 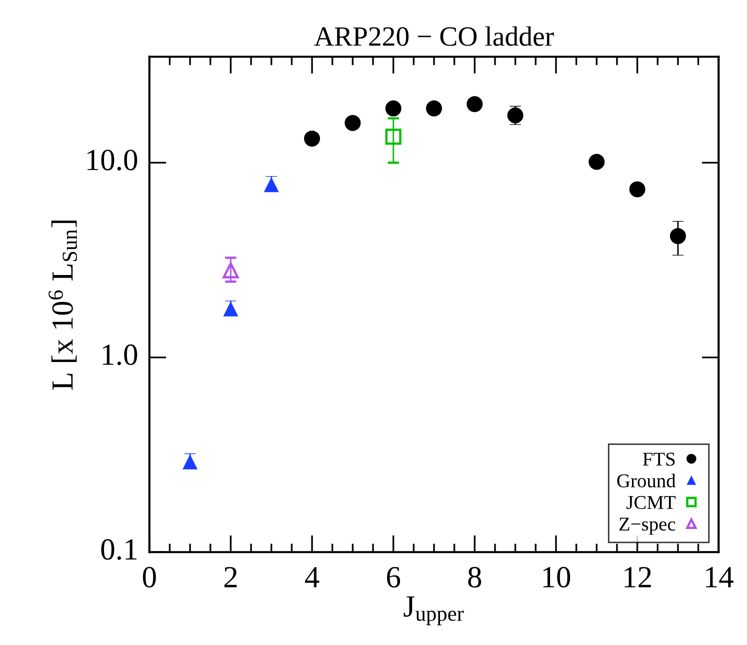 What do you see at coordinates (312, 577) in the screenshot?
I see `x-tick-label: 4` at bounding box center [312, 577].